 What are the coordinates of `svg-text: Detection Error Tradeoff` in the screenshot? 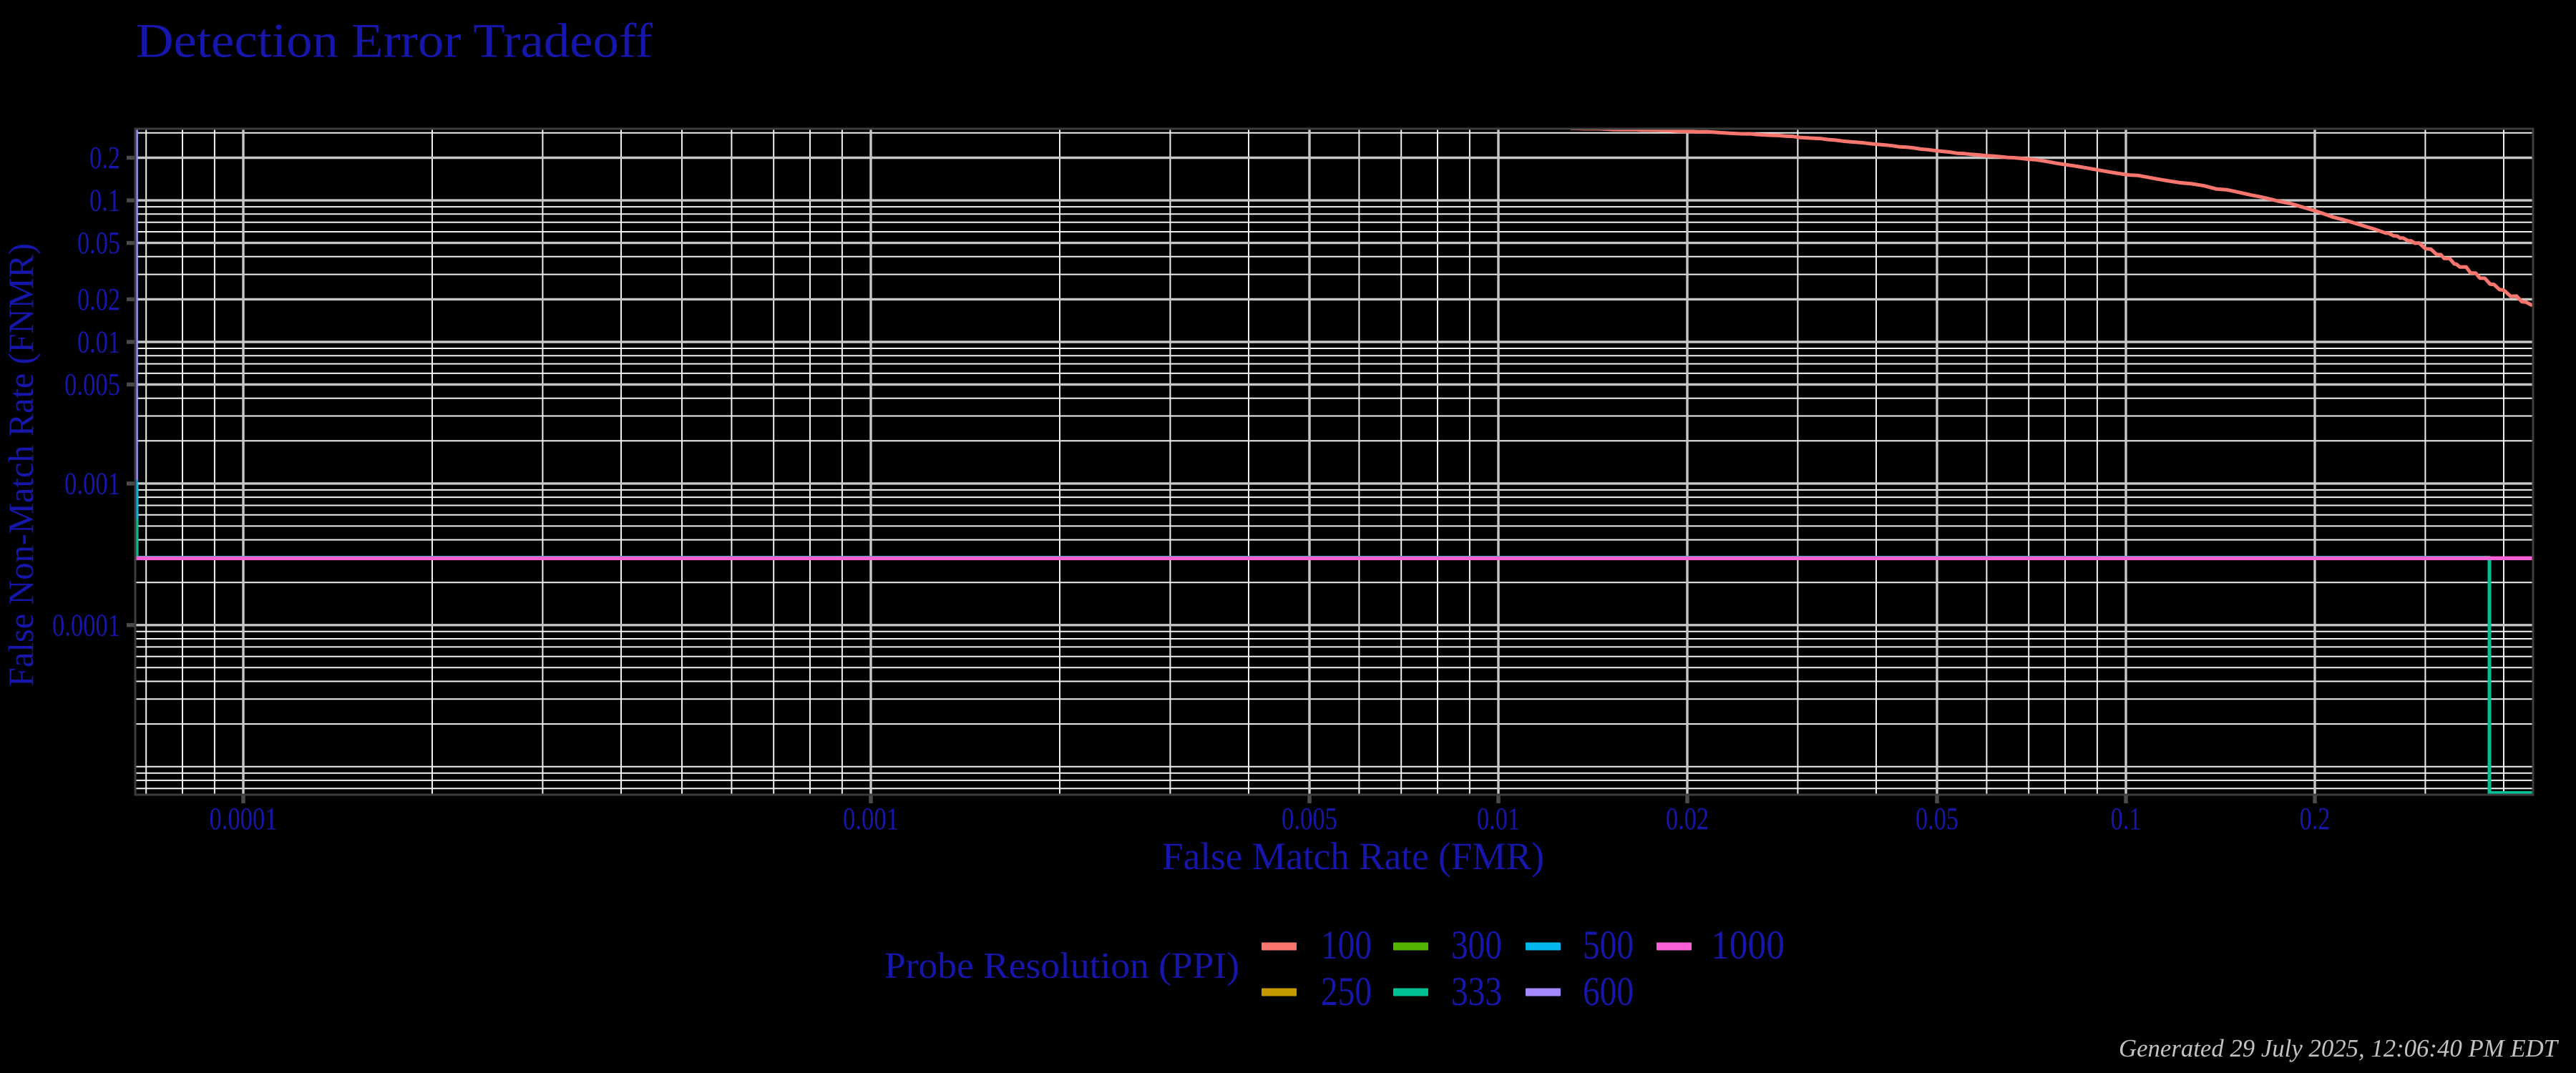 It's located at (394, 41).